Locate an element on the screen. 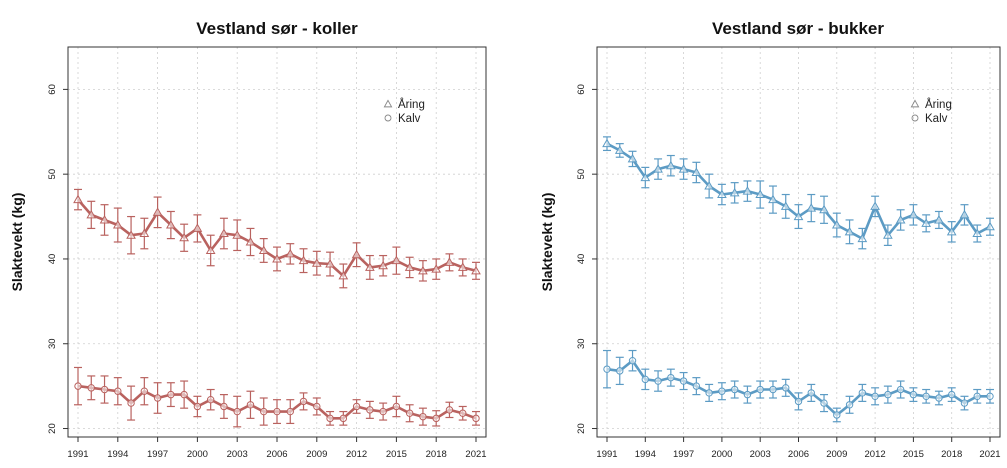  y-tick-label: 60 is located at coordinates (581, 89).